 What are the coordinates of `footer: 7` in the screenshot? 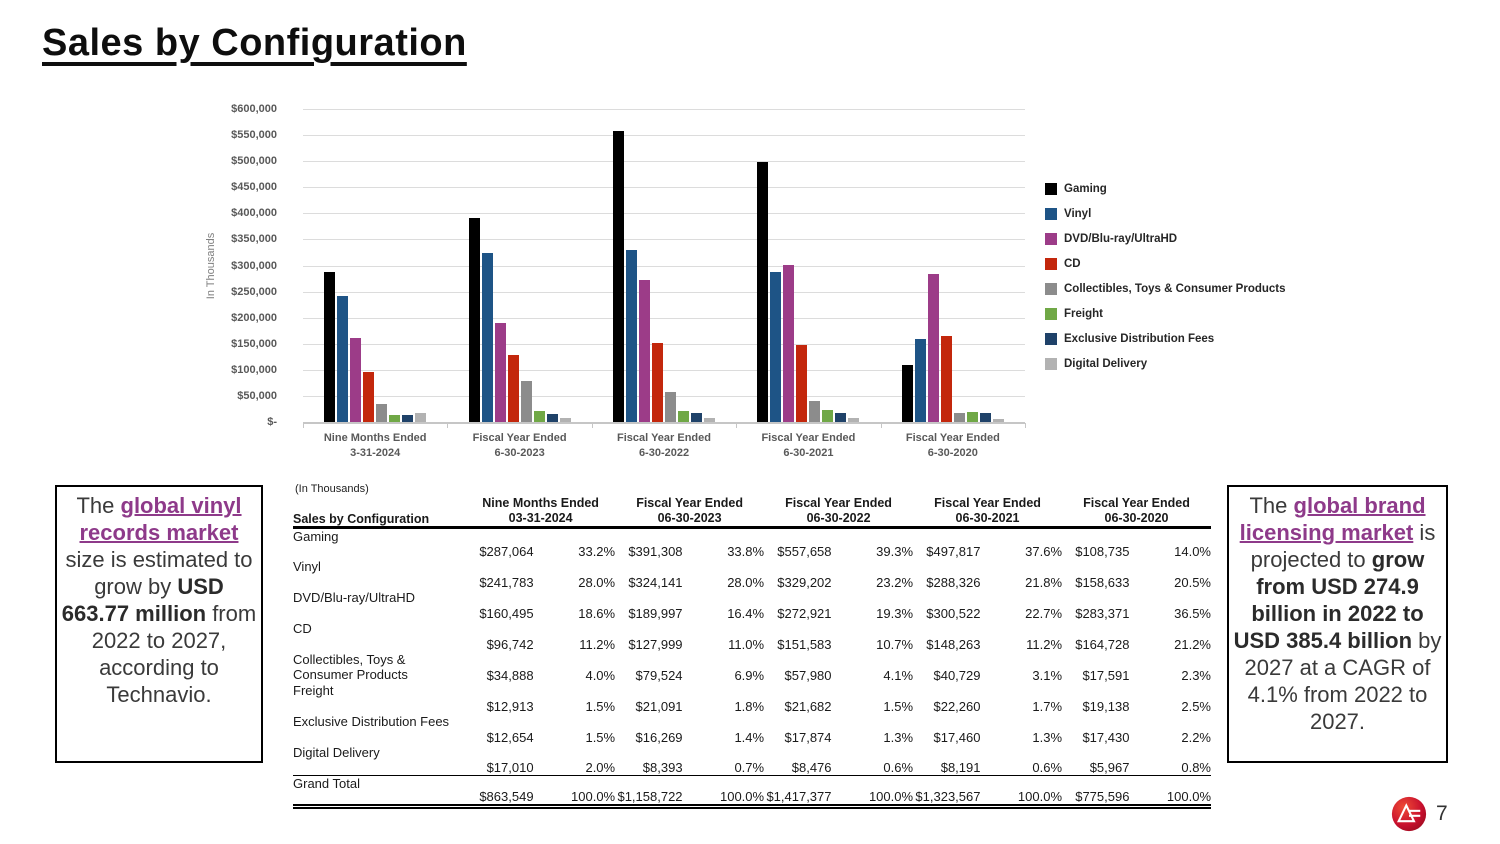 It's located at (1419, 814).